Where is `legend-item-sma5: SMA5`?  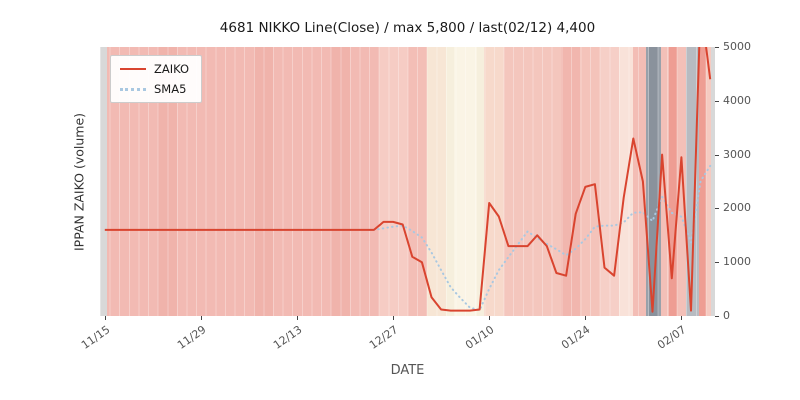
legend-item-sma5: SMA5 is located at coordinates (154, 89).